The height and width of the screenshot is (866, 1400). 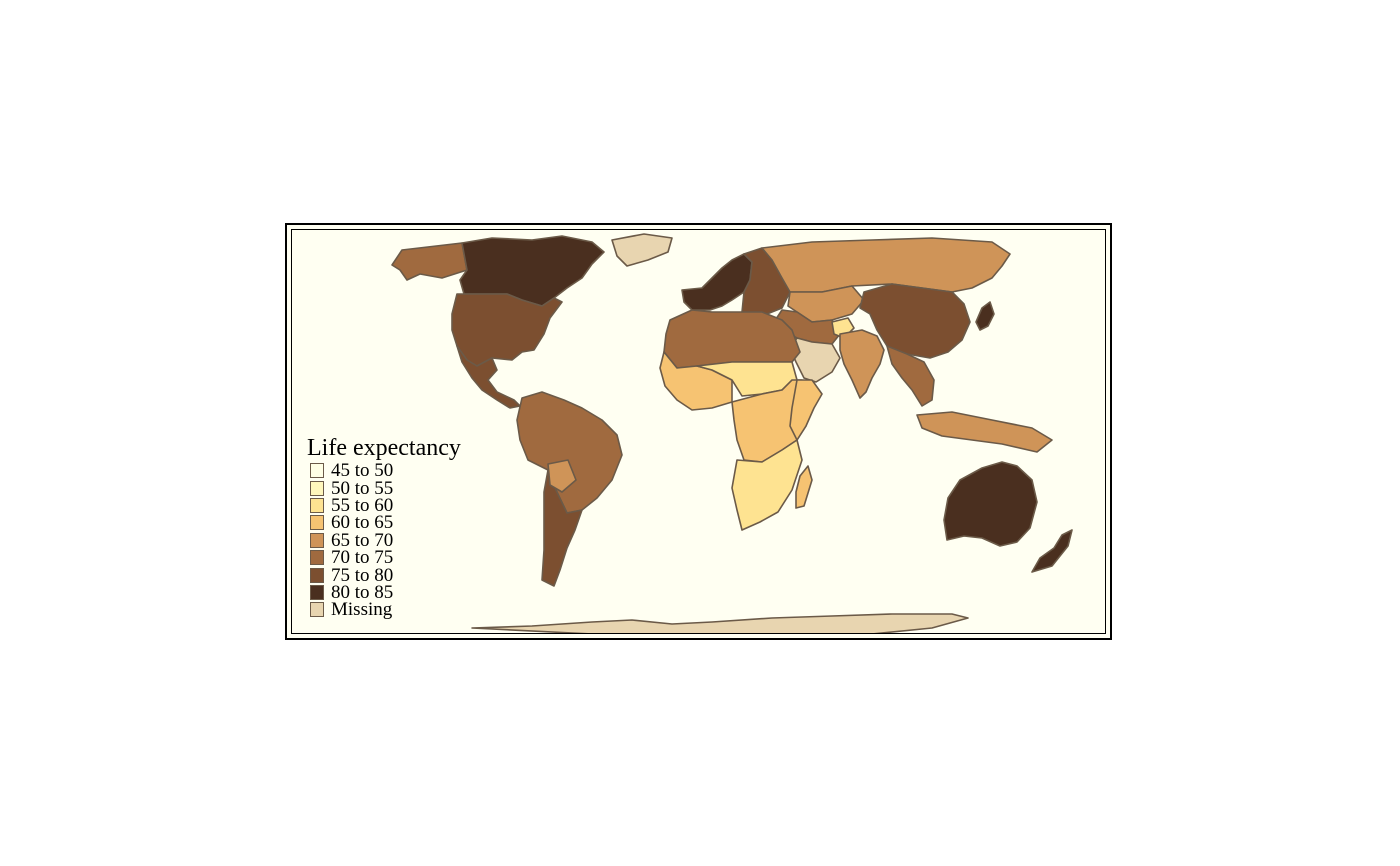 What do you see at coordinates (362, 505) in the screenshot?
I see `legend-label: 55 to 60` at bounding box center [362, 505].